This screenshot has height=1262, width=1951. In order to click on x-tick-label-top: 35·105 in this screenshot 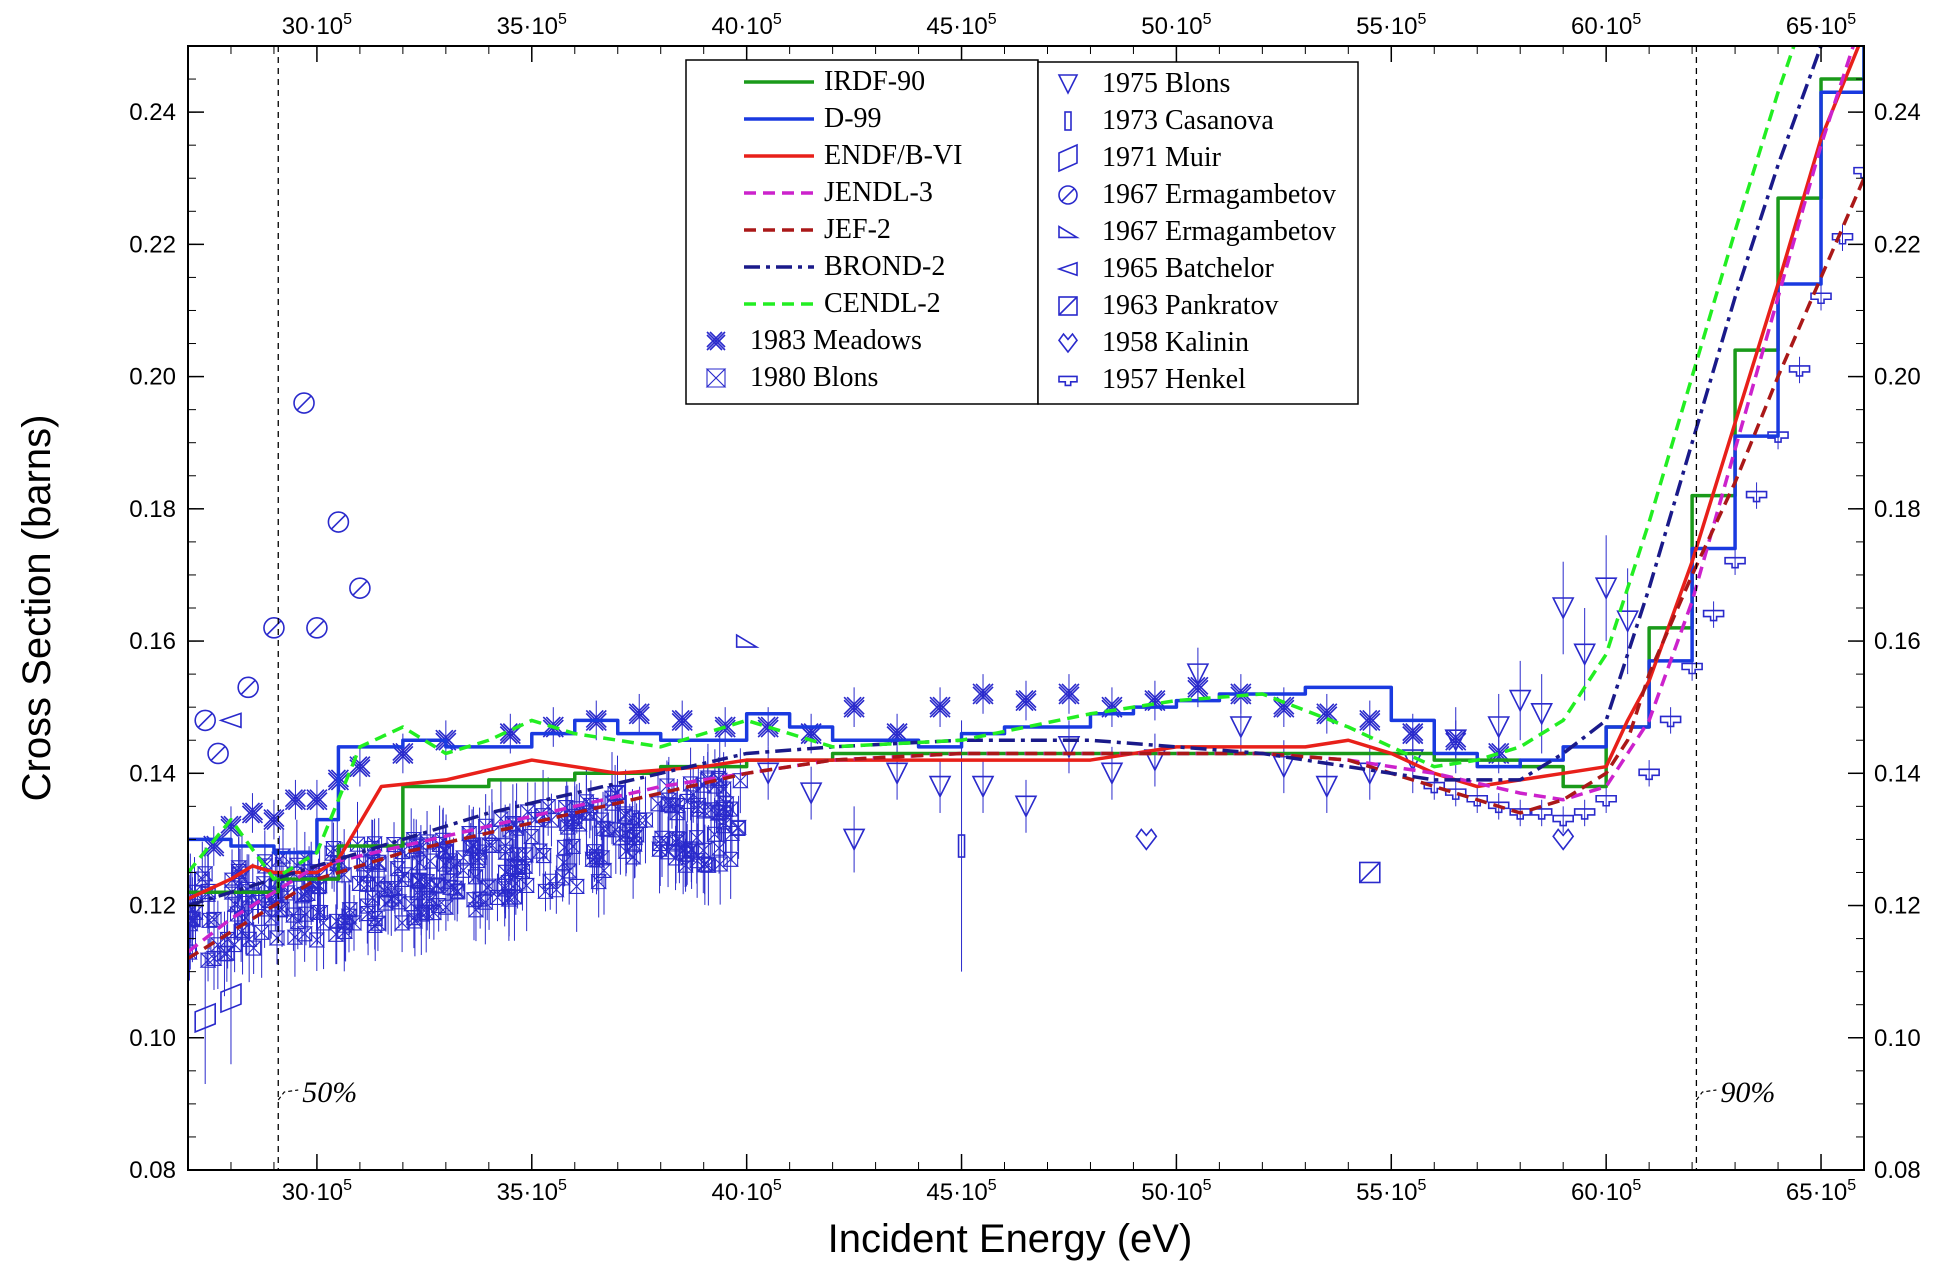, I will do `click(532, 25)`.